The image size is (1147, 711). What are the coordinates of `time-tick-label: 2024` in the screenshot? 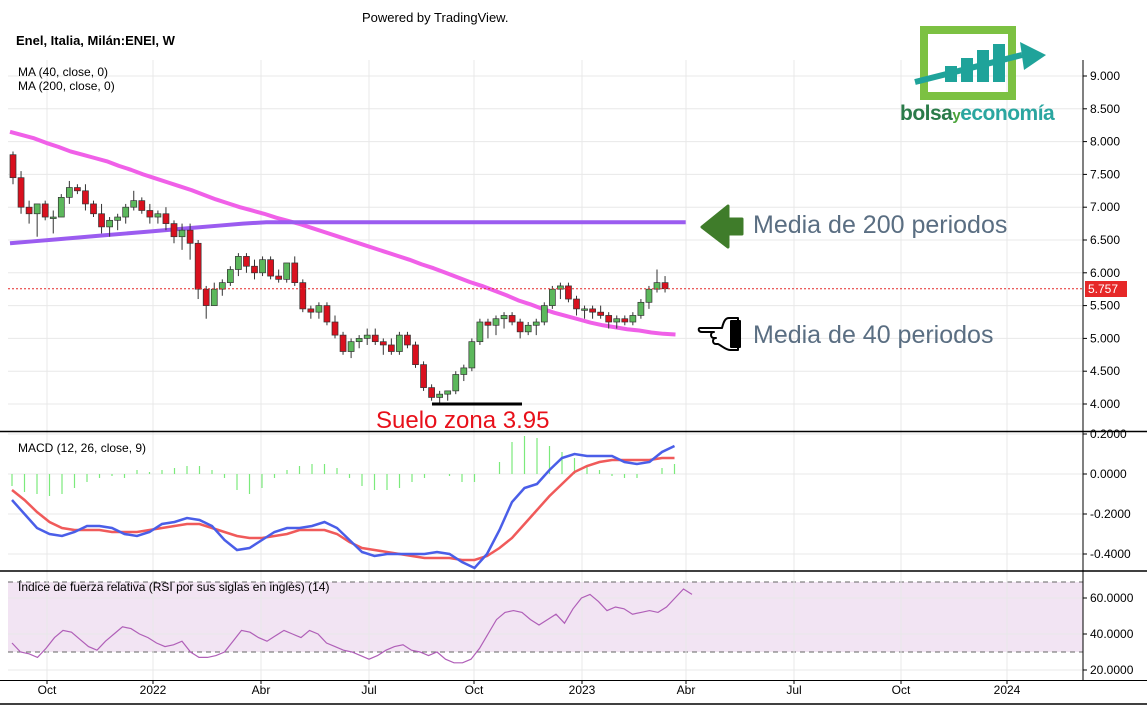 It's located at (1007, 690).